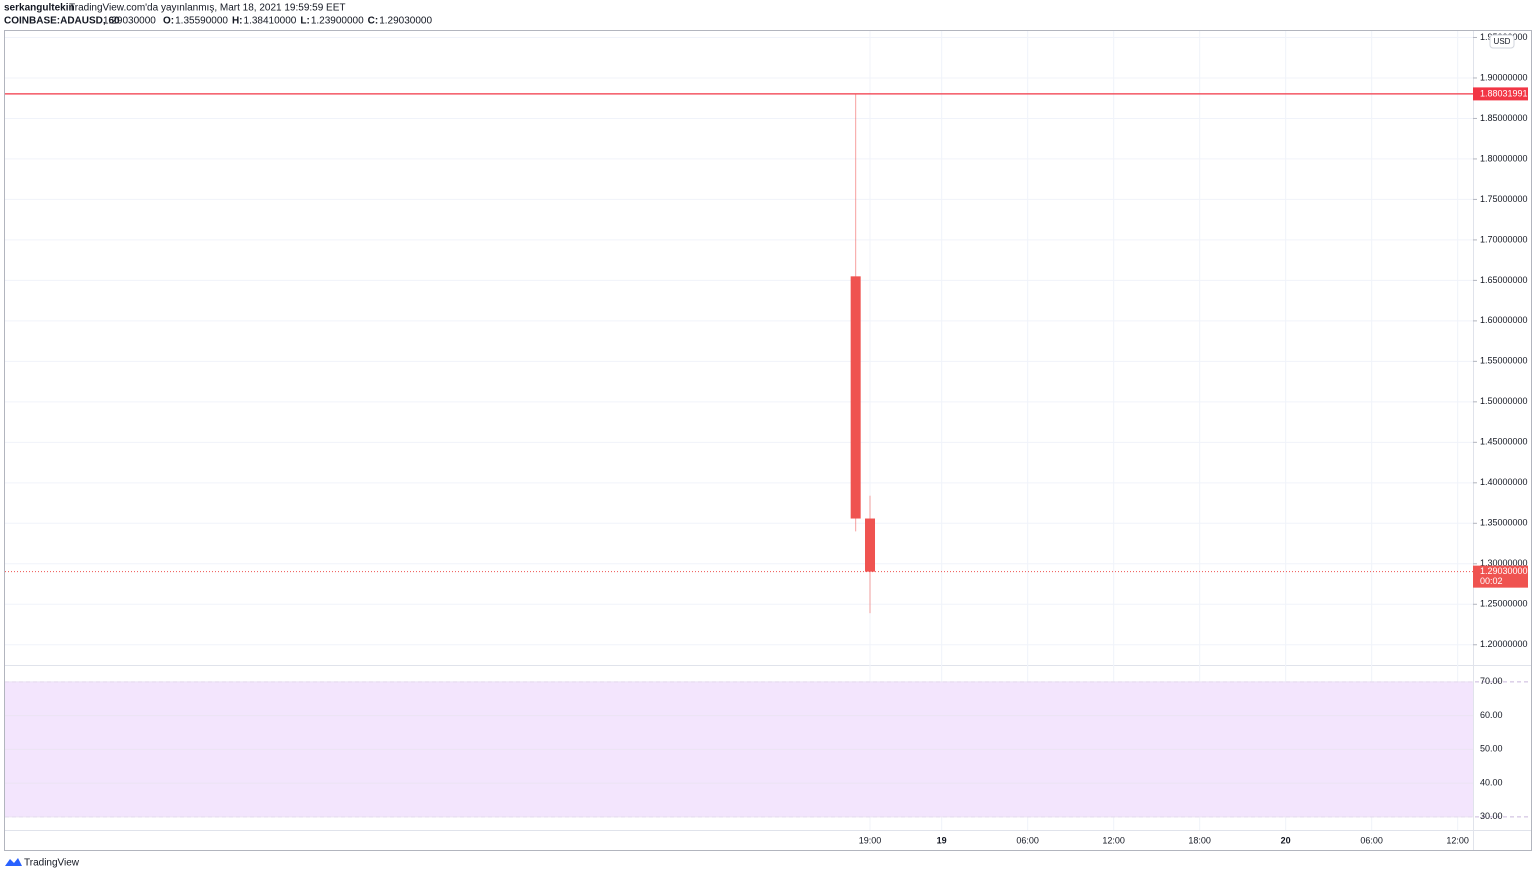  Describe the element at coordinates (62, 21) in the screenshot. I see `symbol: COINBASE:ADAUSD, 60` at that location.